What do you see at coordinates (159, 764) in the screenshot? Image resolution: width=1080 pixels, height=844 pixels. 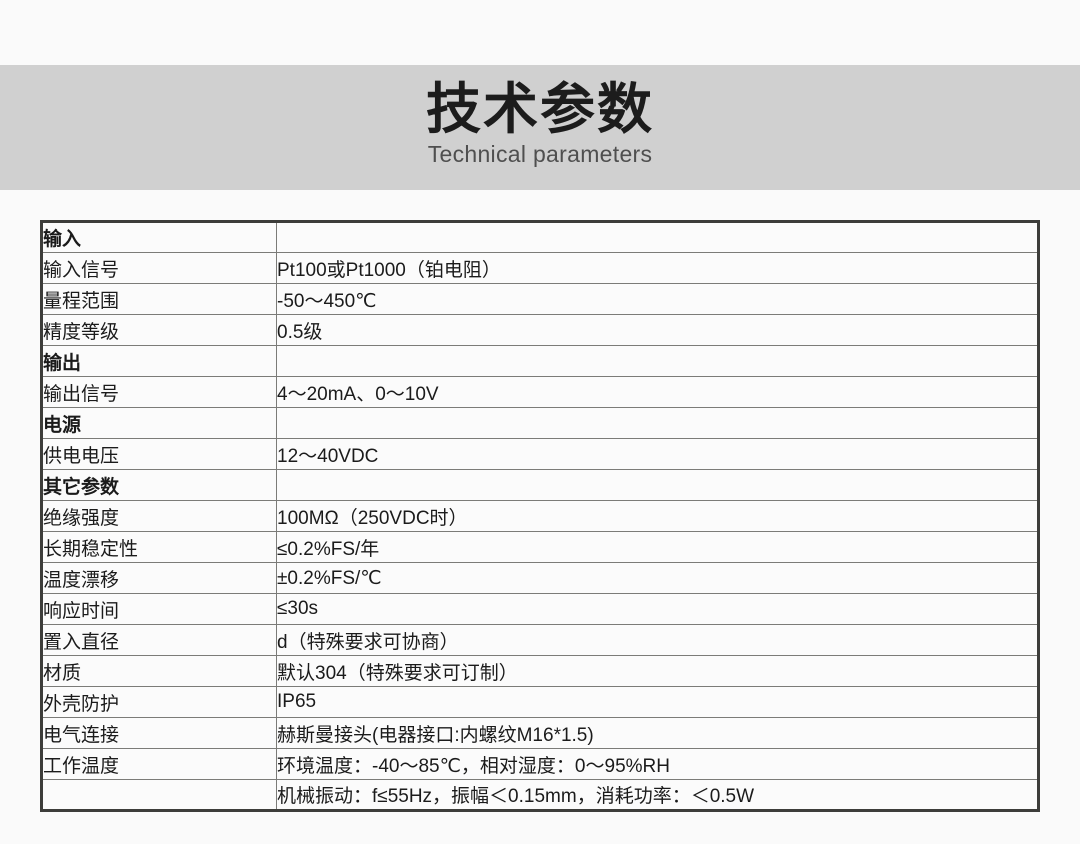 I see `spec-label-cell: 工作温度` at bounding box center [159, 764].